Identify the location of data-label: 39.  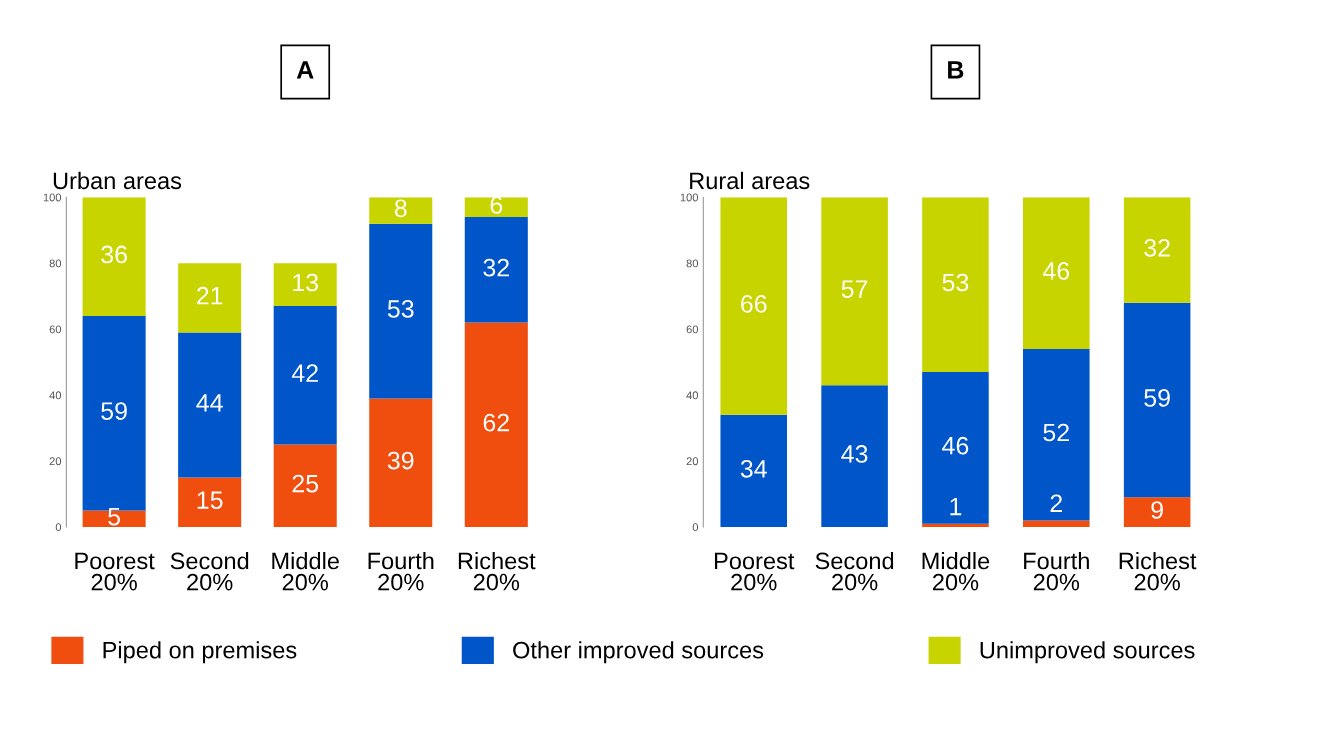
(400, 460).